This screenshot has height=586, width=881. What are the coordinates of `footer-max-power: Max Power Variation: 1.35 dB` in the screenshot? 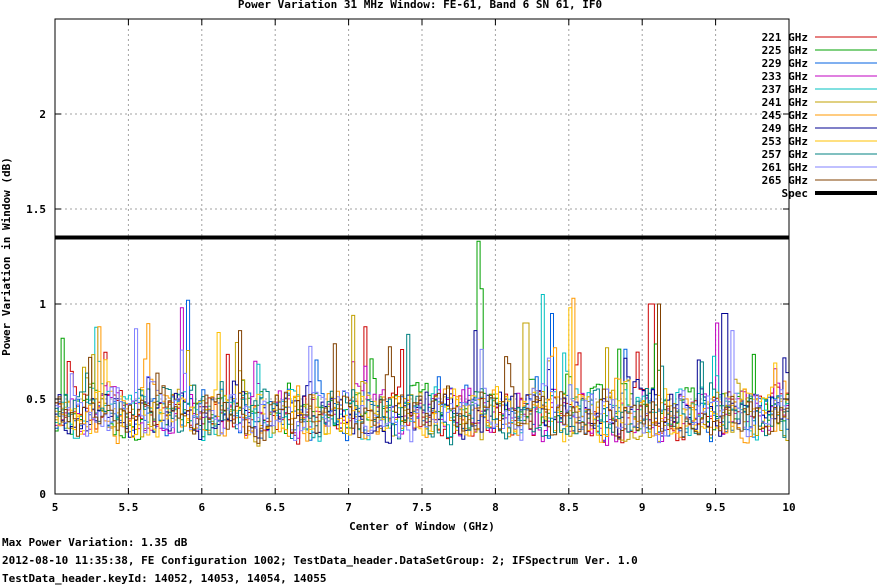 It's located at (95, 542).